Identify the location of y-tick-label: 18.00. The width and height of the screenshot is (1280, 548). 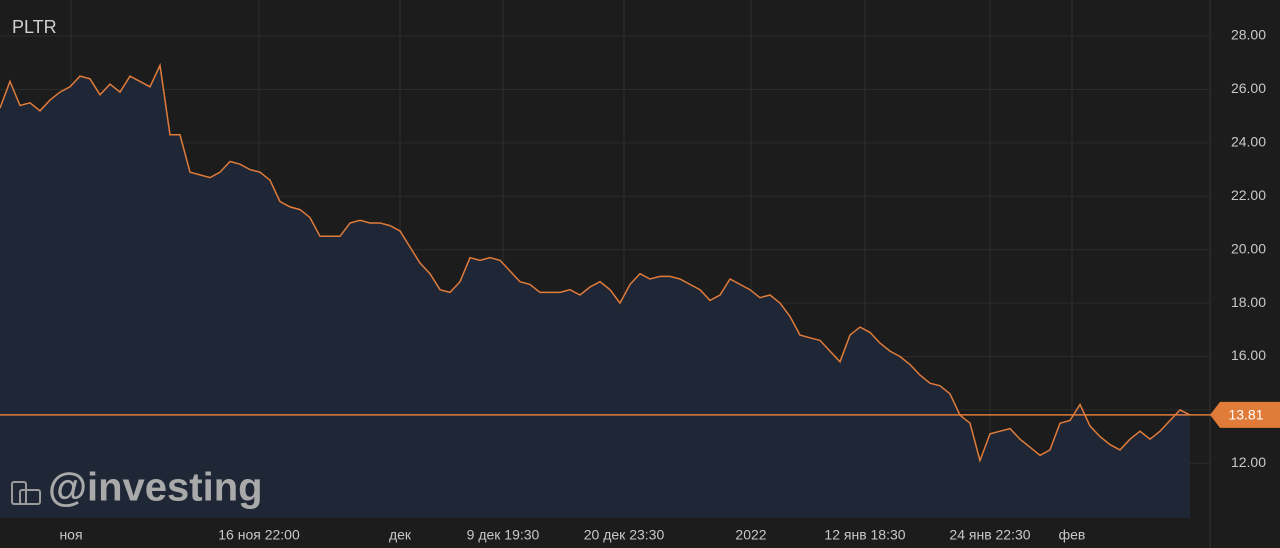
(1248, 302).